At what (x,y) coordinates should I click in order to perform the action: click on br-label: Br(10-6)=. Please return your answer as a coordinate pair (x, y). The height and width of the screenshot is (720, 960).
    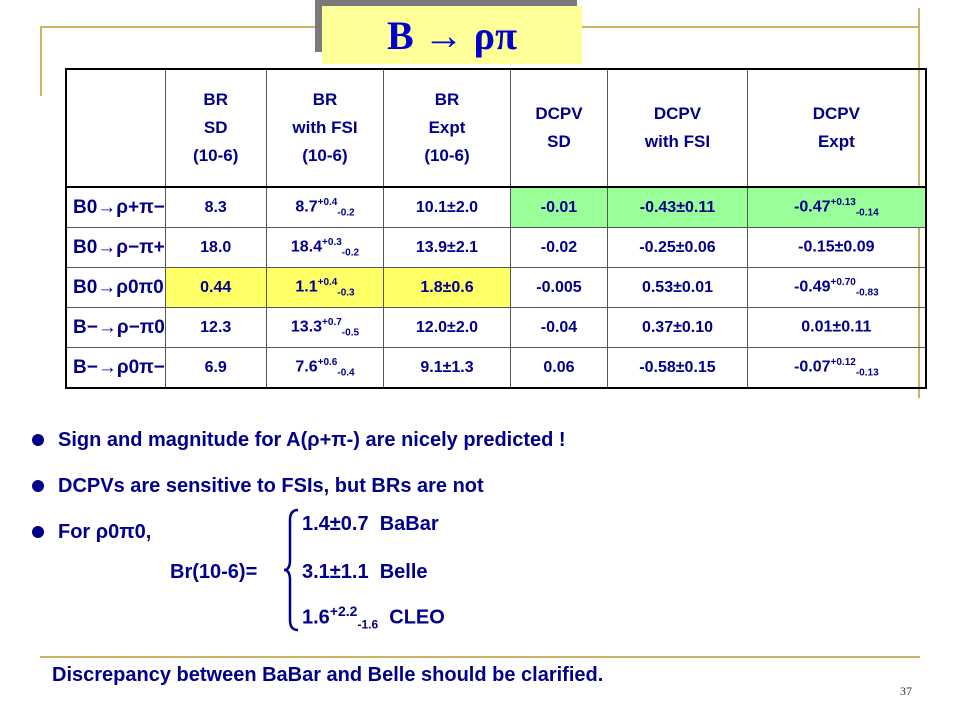
    Looking at the image, I should click on (214, 572).